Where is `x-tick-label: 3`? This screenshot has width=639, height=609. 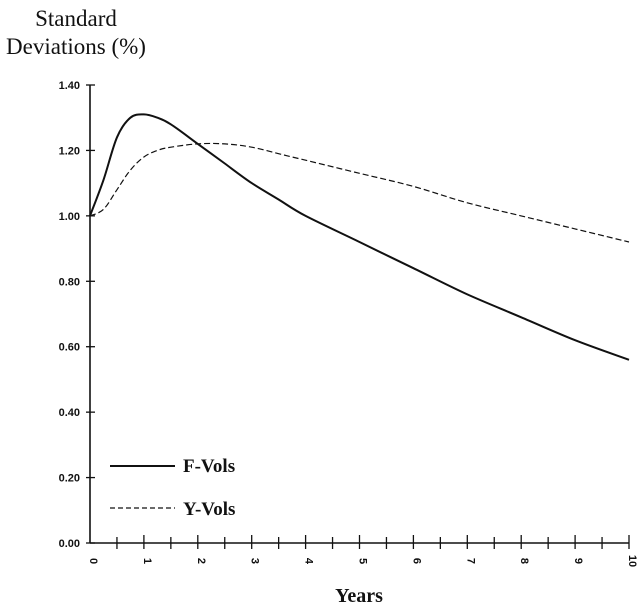 x-tick-label: 3 is located at coordinates (255, 561).